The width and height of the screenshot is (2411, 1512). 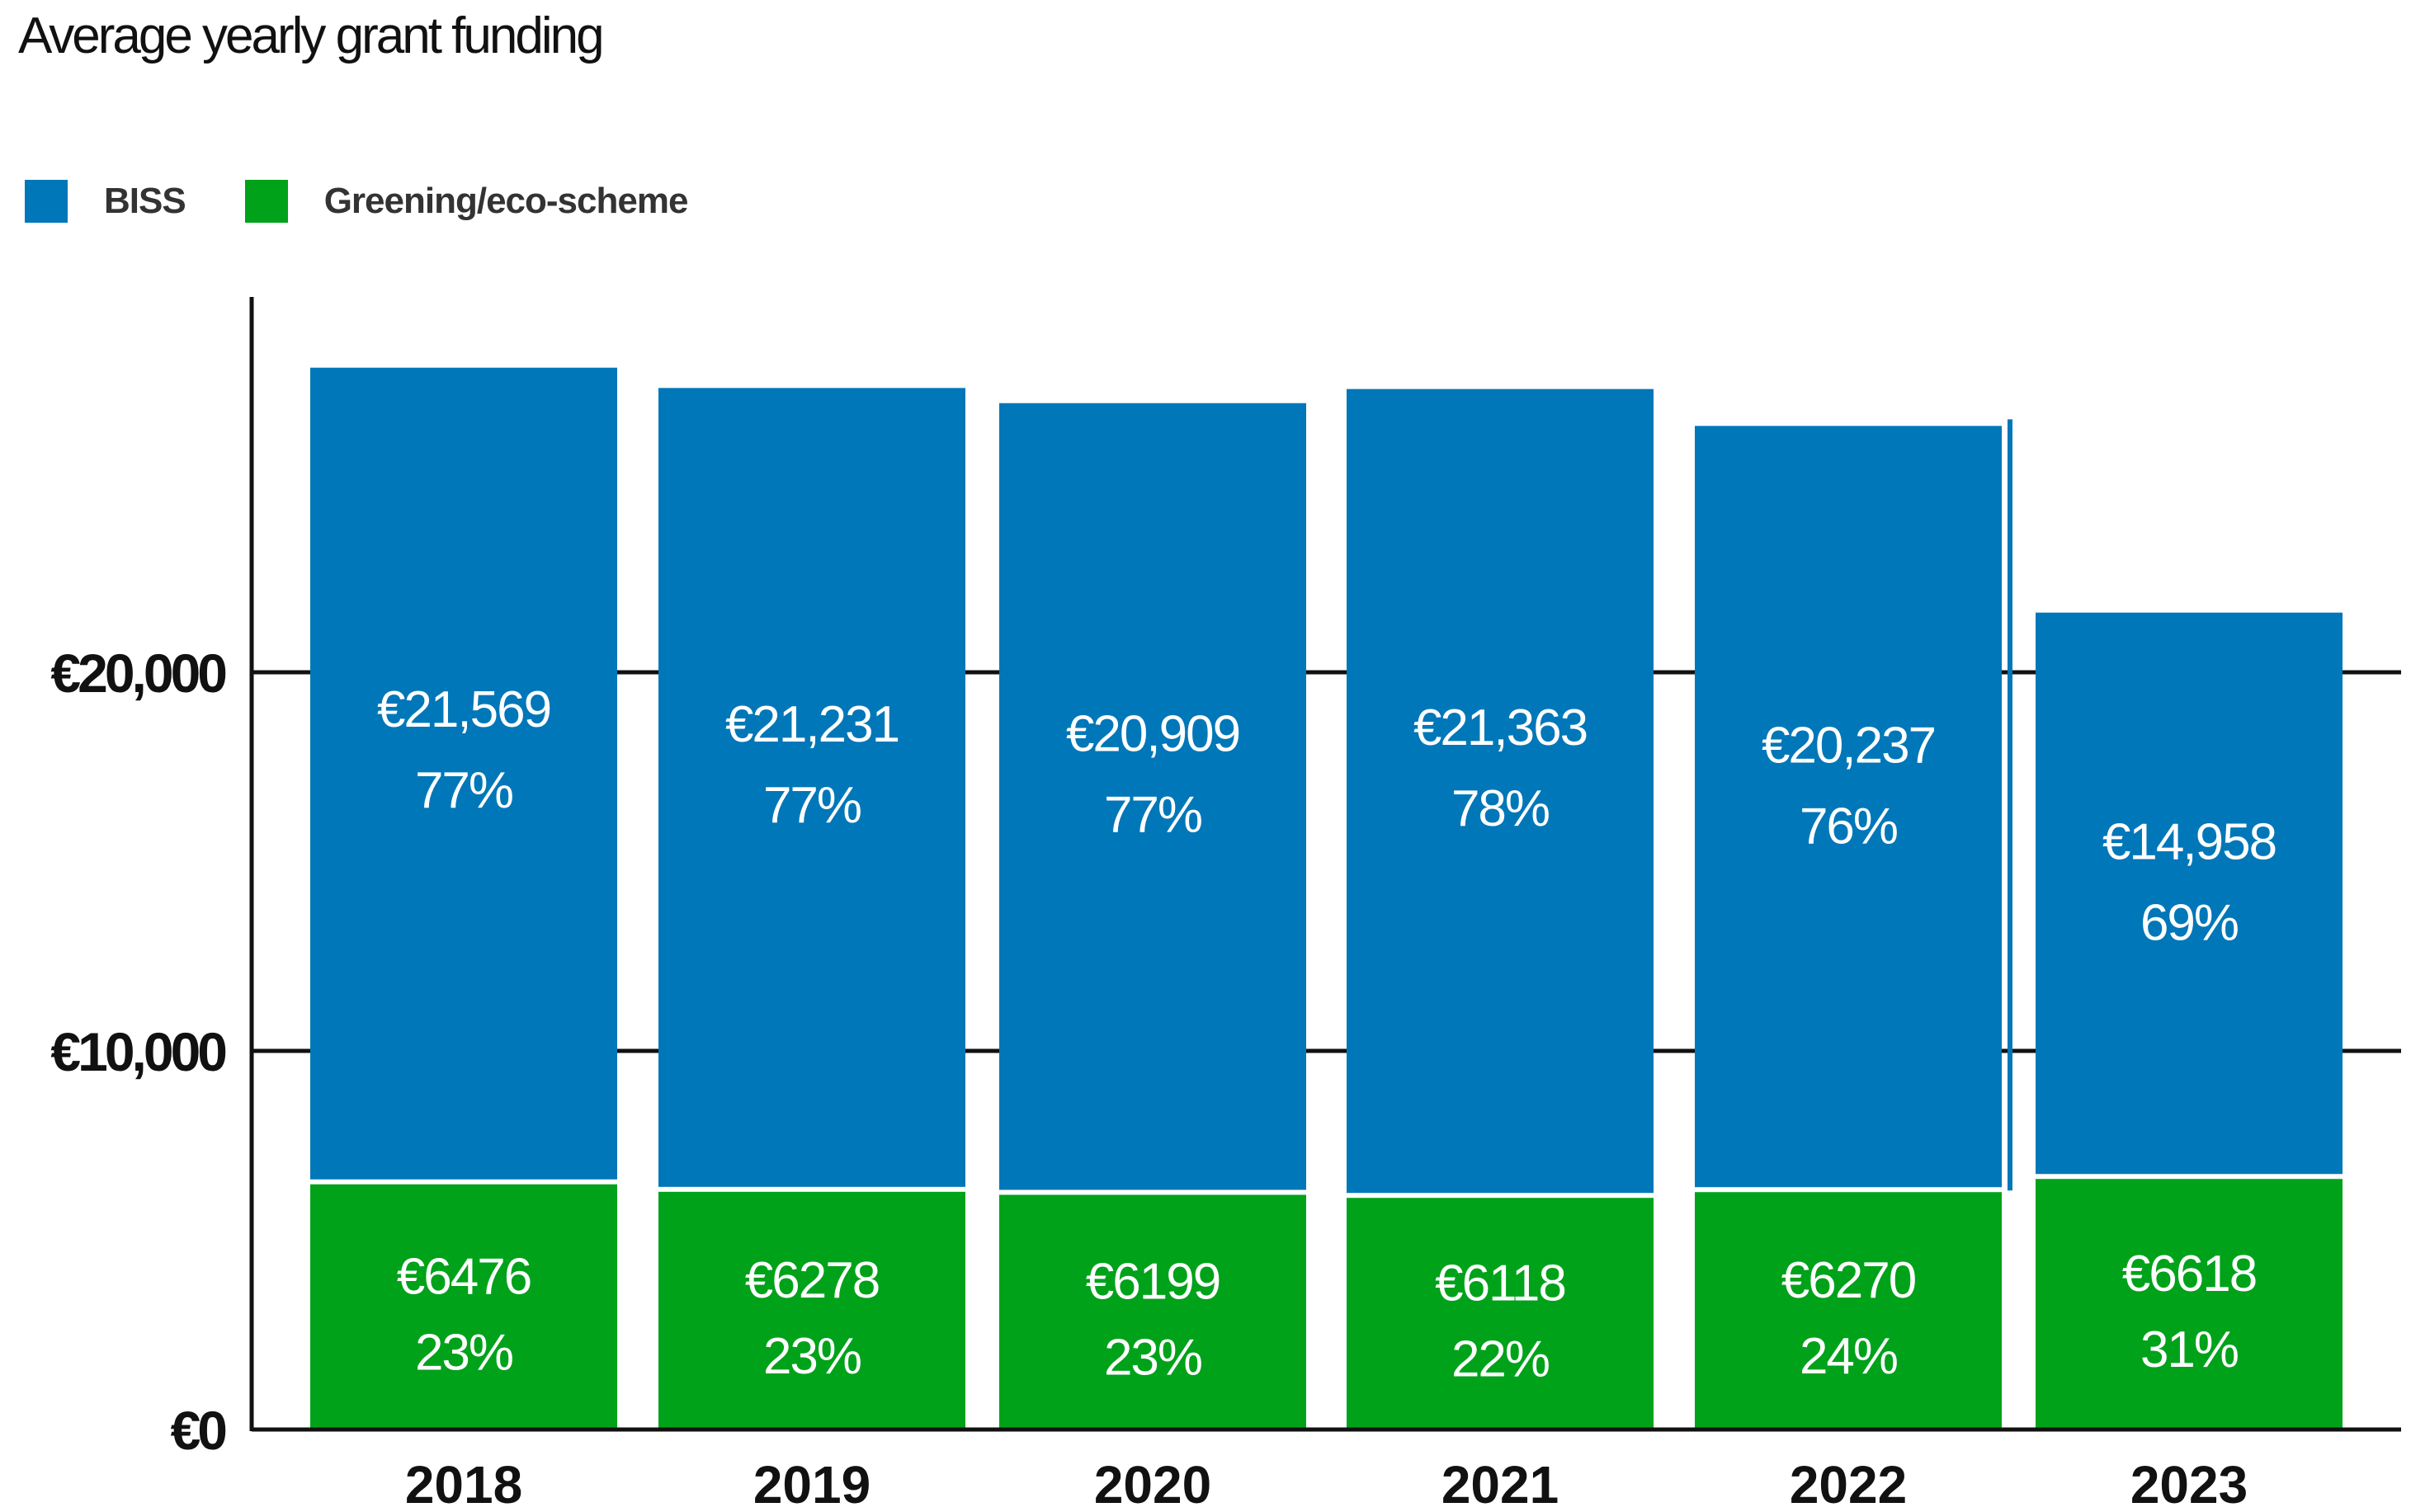 I want to click on data-label-greening-percent: 31%, so click(x=2189, y=1349).